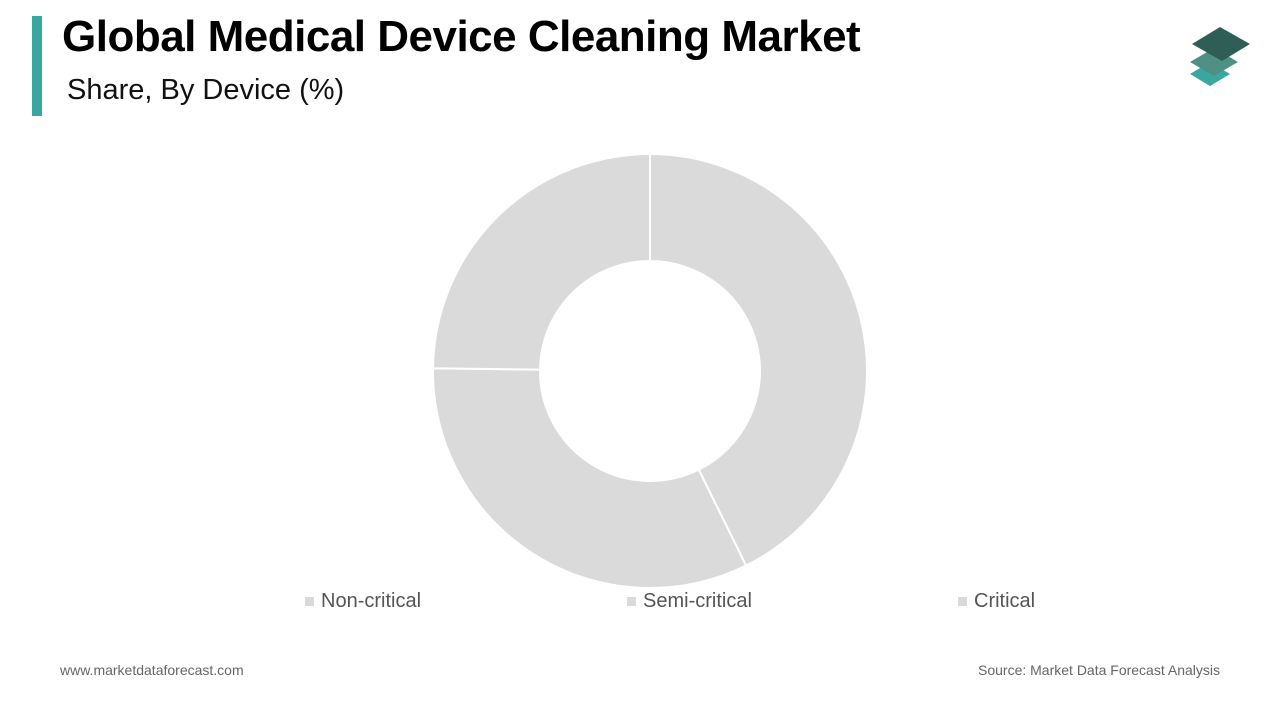 The height and width of the screenshot is (720, 1280). Describe the element at coordinates (371, 600) in the screenshot. I see `legend-label-non-critical: Non-critical` at that location.